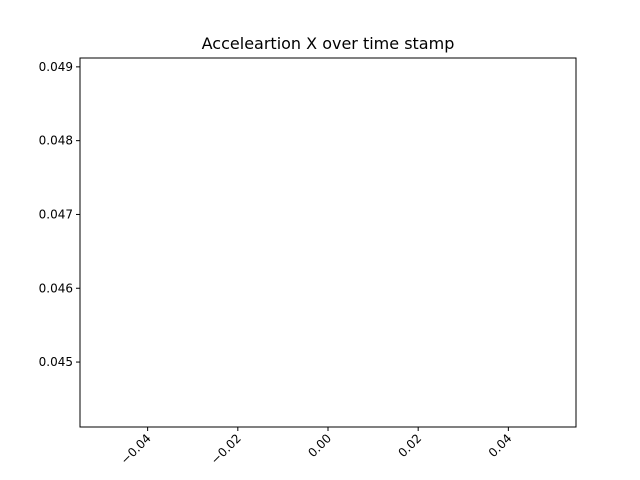  What do you see at coordinates (56, 362) in the screenshot?
I see `y-tick-label: 0.045` at bounding box center [56, 362].